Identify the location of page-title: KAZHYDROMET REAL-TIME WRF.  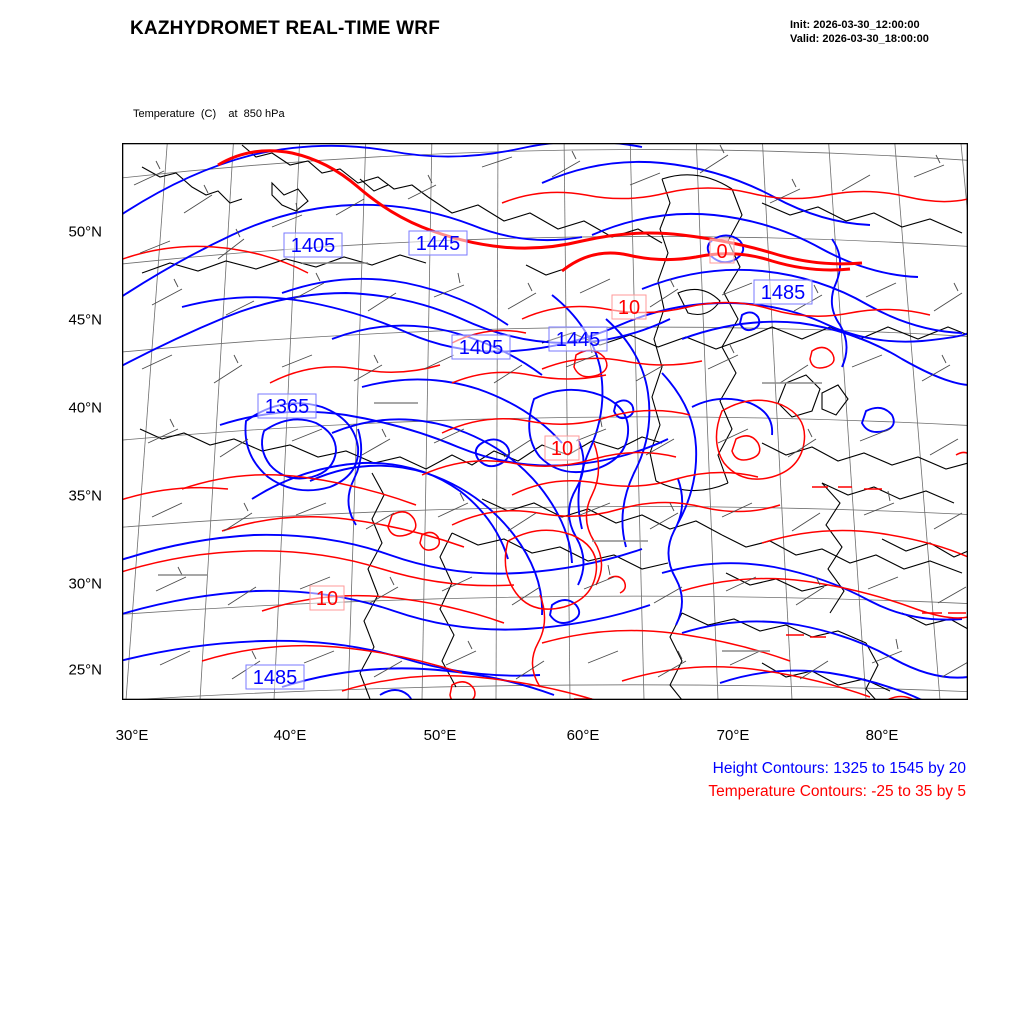
(285, 28).